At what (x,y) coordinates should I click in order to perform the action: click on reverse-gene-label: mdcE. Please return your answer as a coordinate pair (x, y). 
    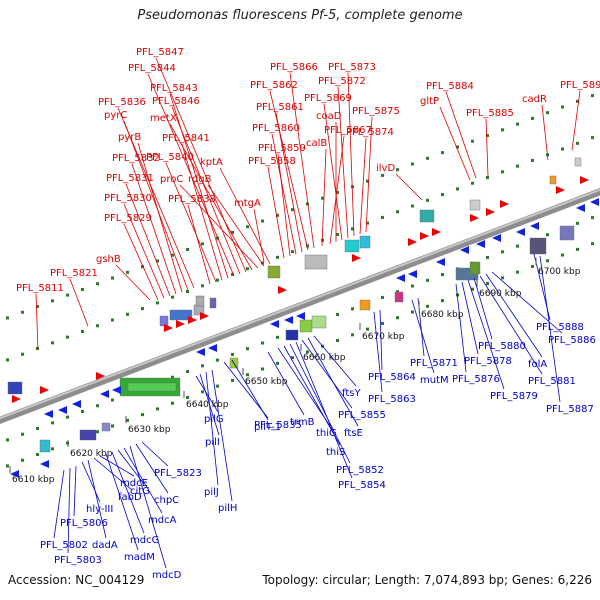
    Looking at the image, I should click on (134, 483).